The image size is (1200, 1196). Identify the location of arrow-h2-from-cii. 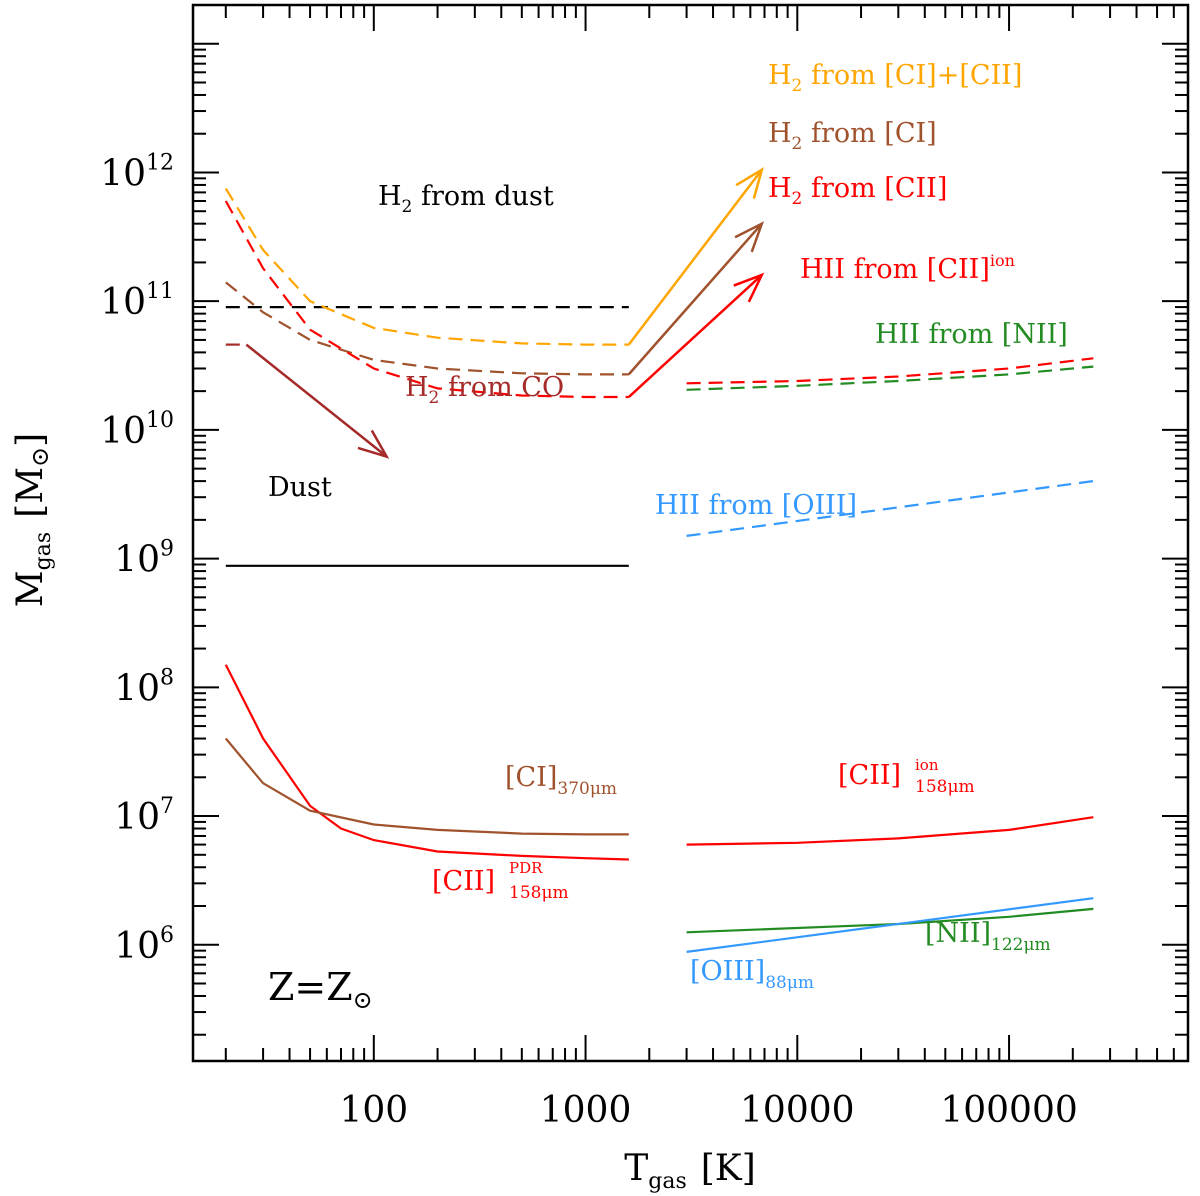
(696, 335).